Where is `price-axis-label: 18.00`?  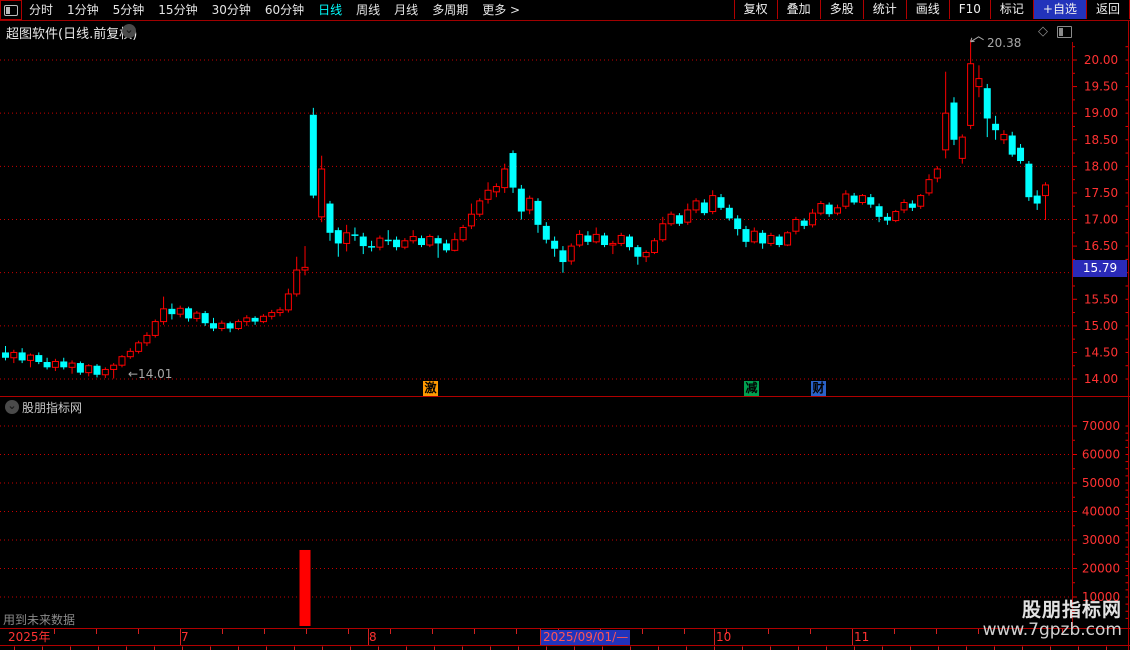
price-axis-label: 18.00 is located at coordinates (1101, 166).